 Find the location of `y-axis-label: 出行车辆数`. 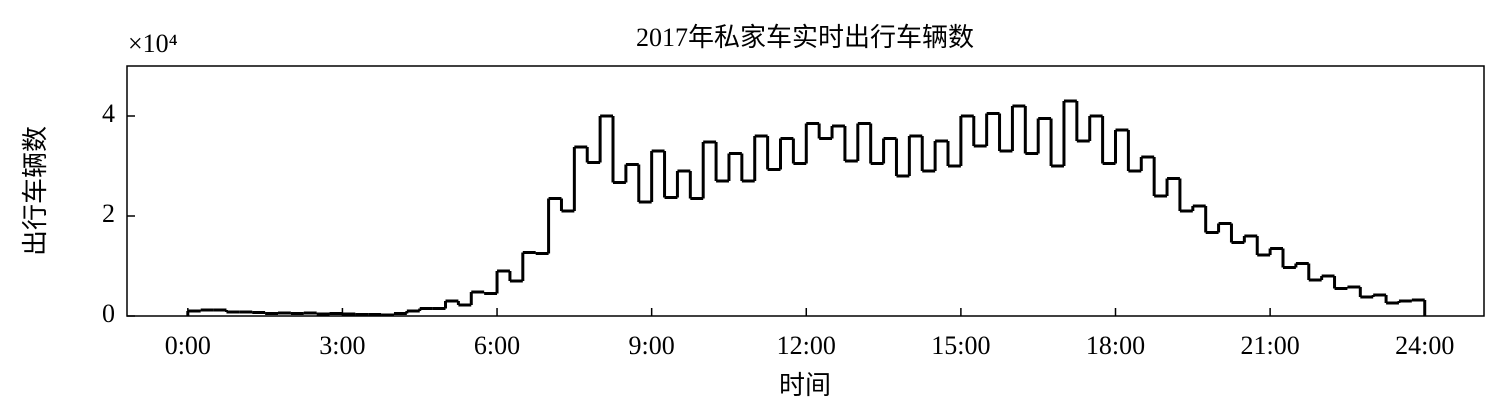

y-axis-label: 出行车辆数 is located at coordinates (35, 191).